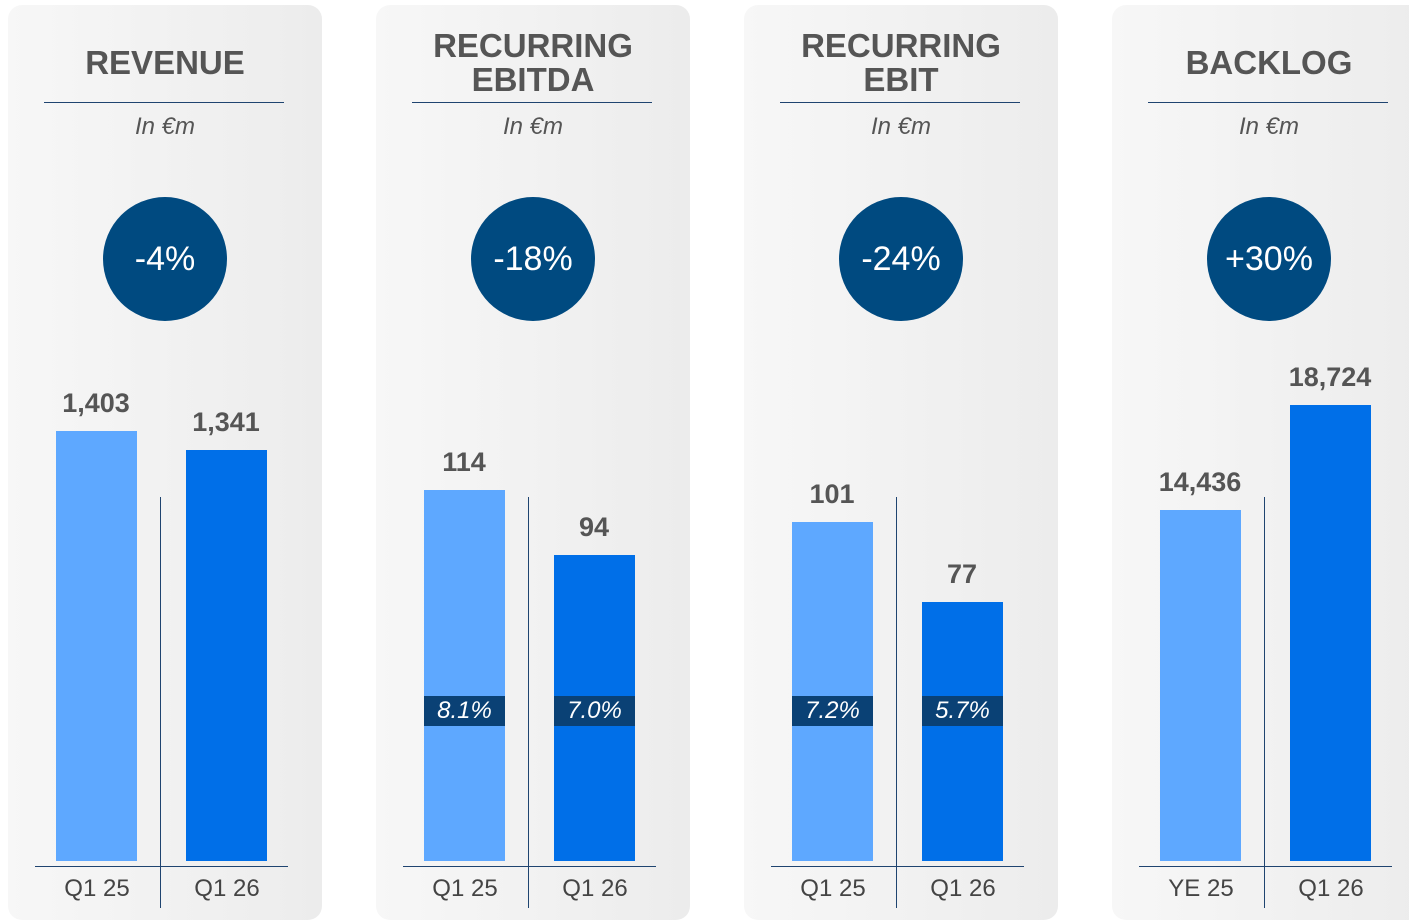  Describe the element at coordinates (901, 259) in the screenshot. I see `change-badge: -24%` at that location.